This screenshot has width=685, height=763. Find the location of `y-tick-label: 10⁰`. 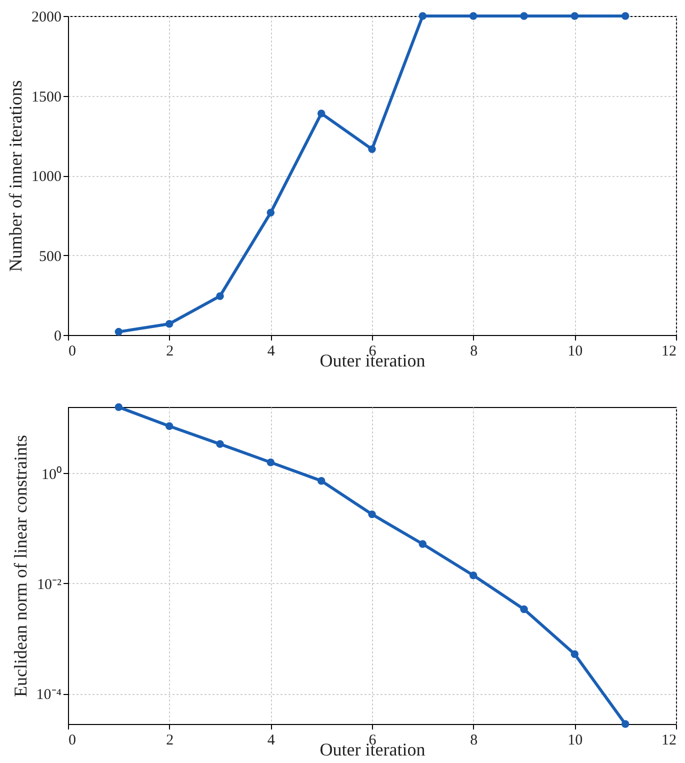

y-tick-label: 10⁰ is located at coordinates (52, 474).